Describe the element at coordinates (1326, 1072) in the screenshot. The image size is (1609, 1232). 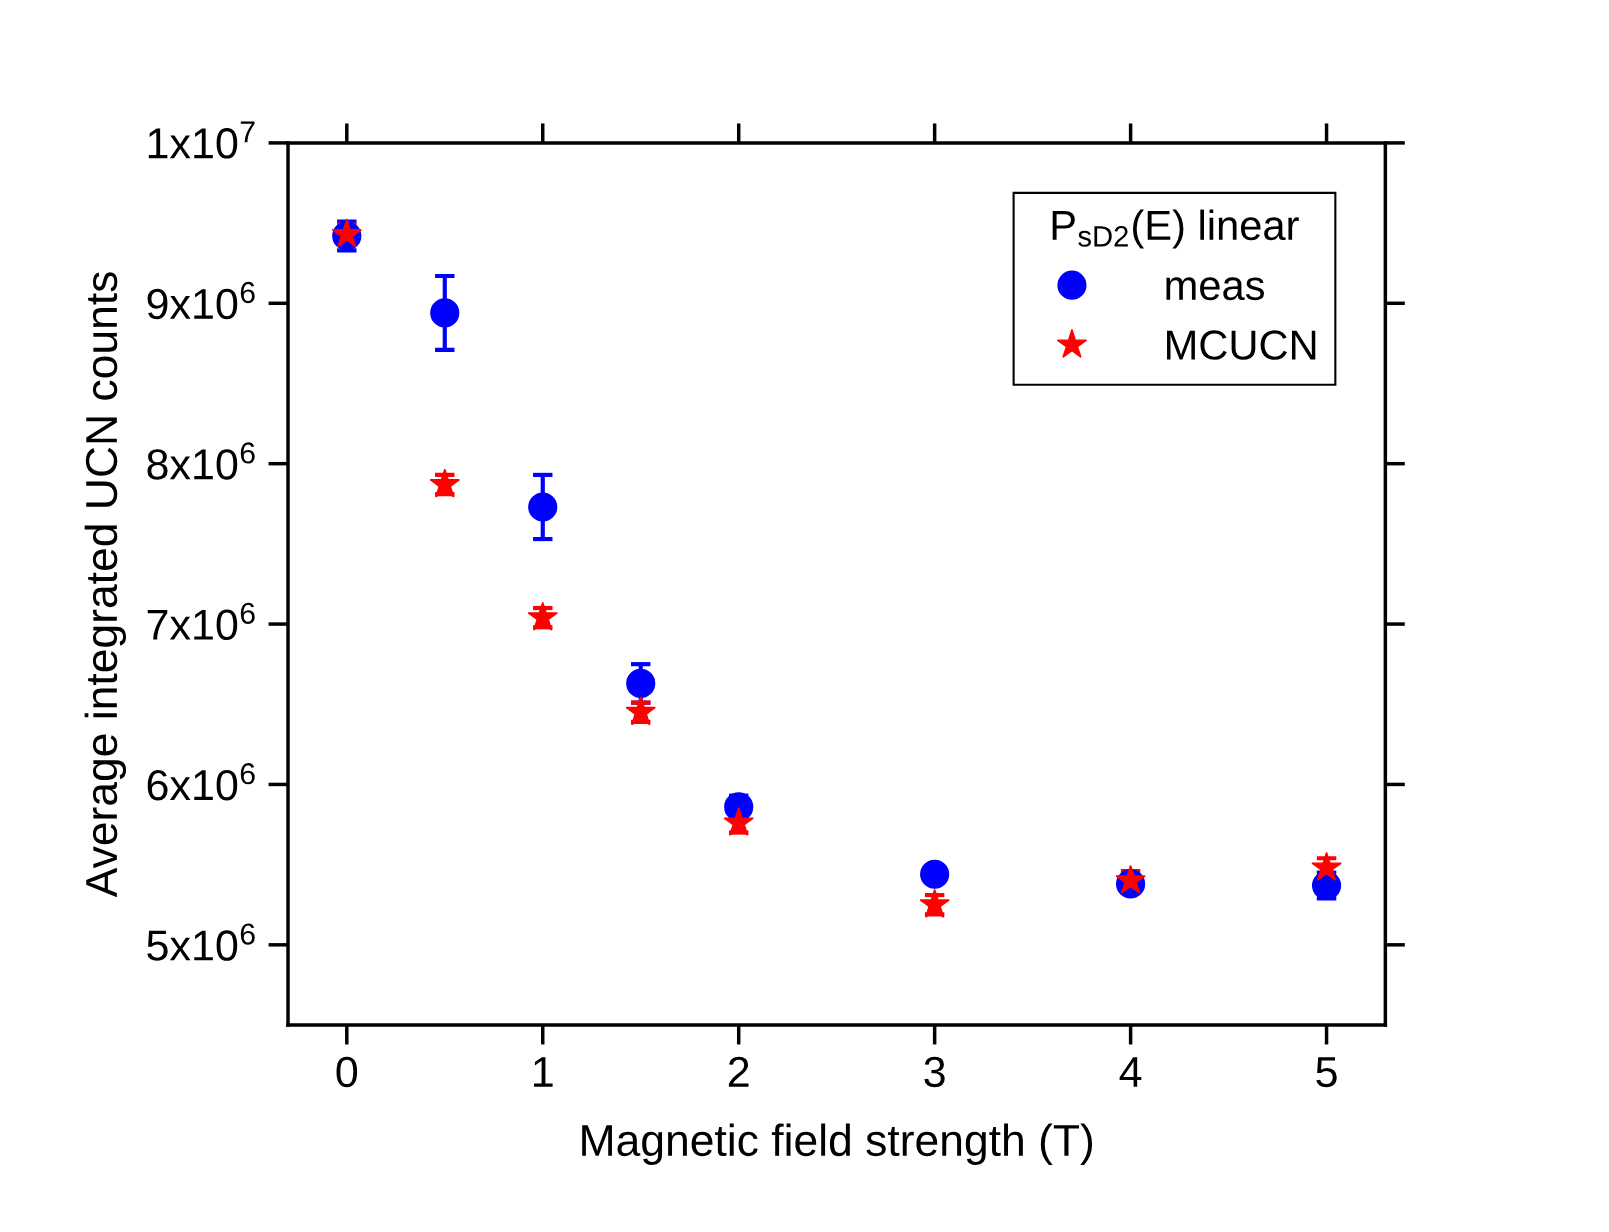
I see `x-tick-label: 5` at that location.